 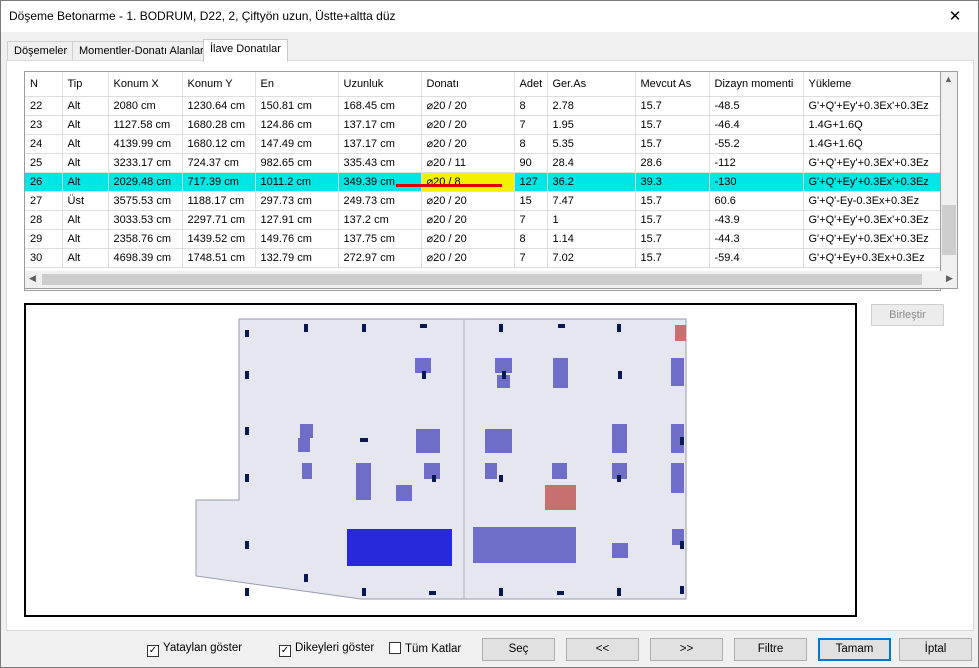 What do you see at coordinates (425, 648) in the screenshot?
I see `all-floors-checkbox: Tüm Katlar` at bounding box center [425, 648].